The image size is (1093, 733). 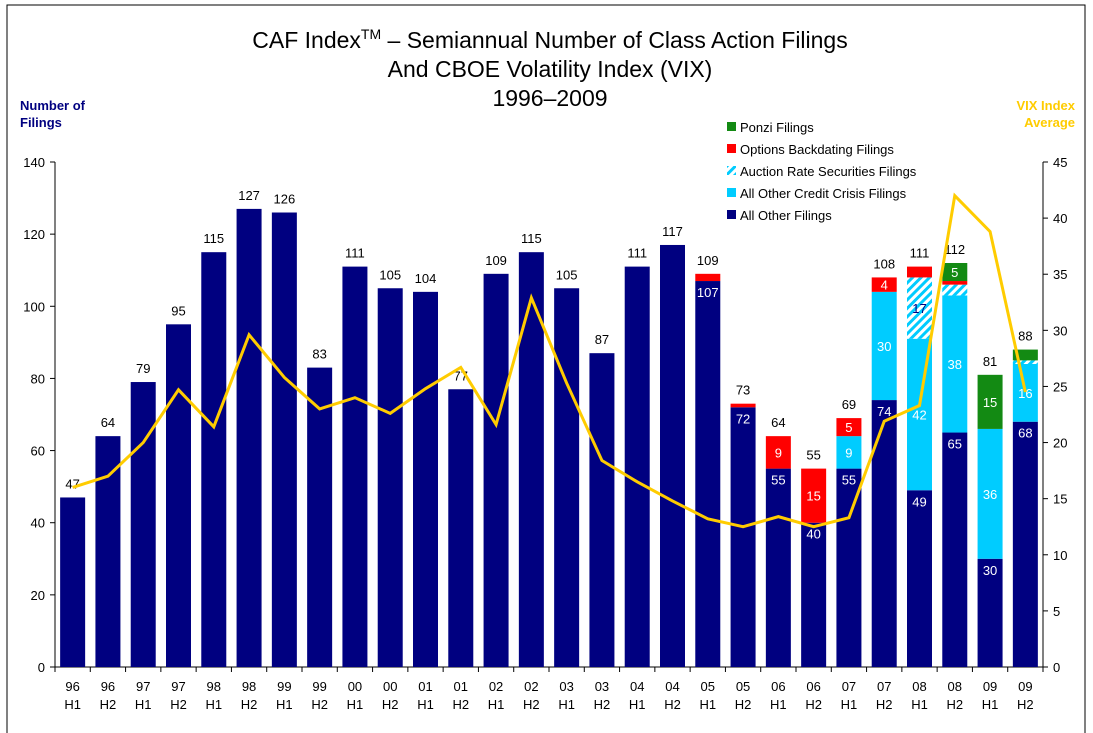 I want to click on x-tick-label: 97 H2, so click(x=178, y=695).